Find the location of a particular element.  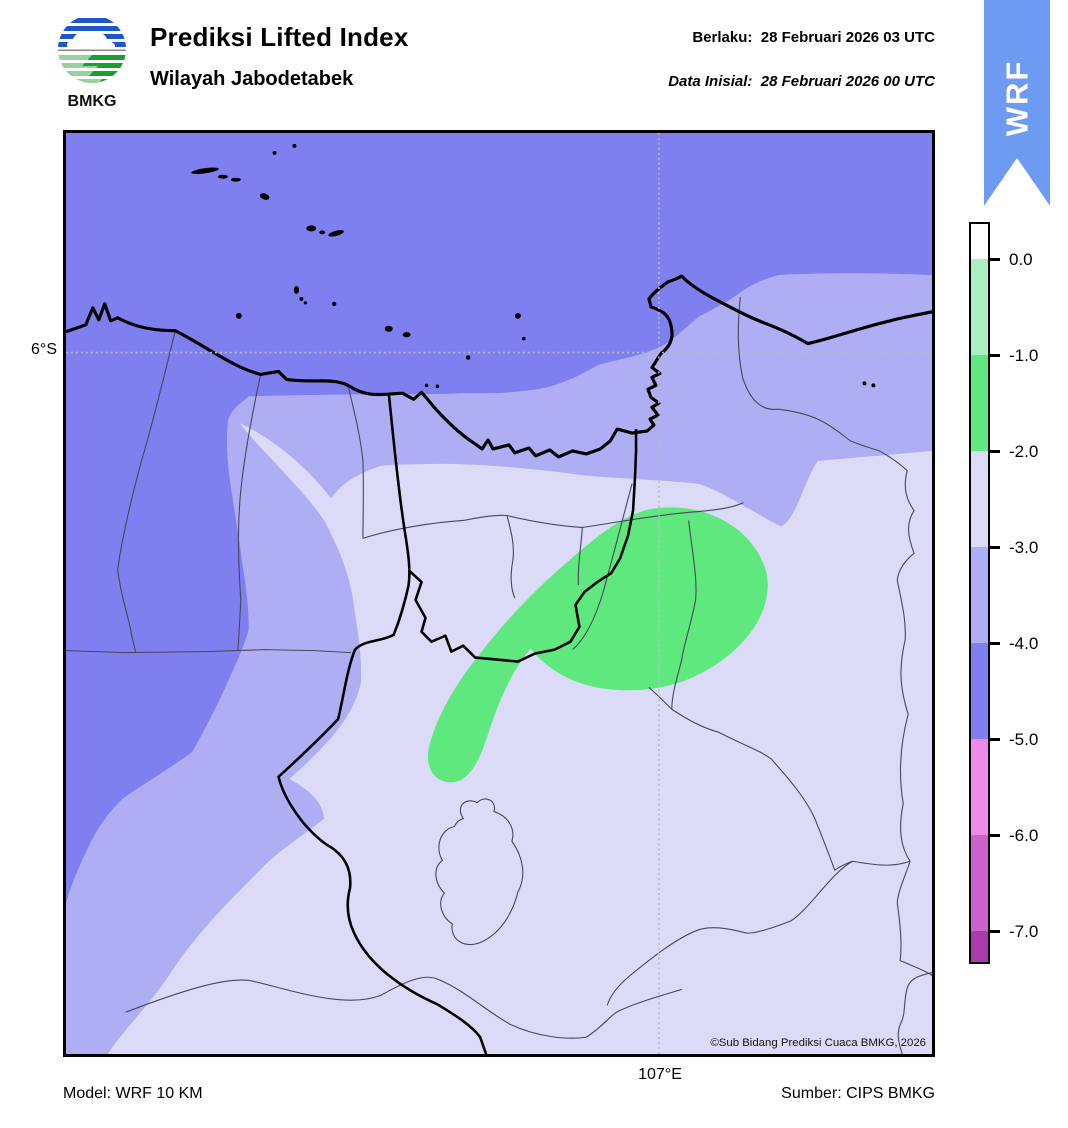

source-label: Sumber: CIPS BMKG is located at coordinates (858, 1093).